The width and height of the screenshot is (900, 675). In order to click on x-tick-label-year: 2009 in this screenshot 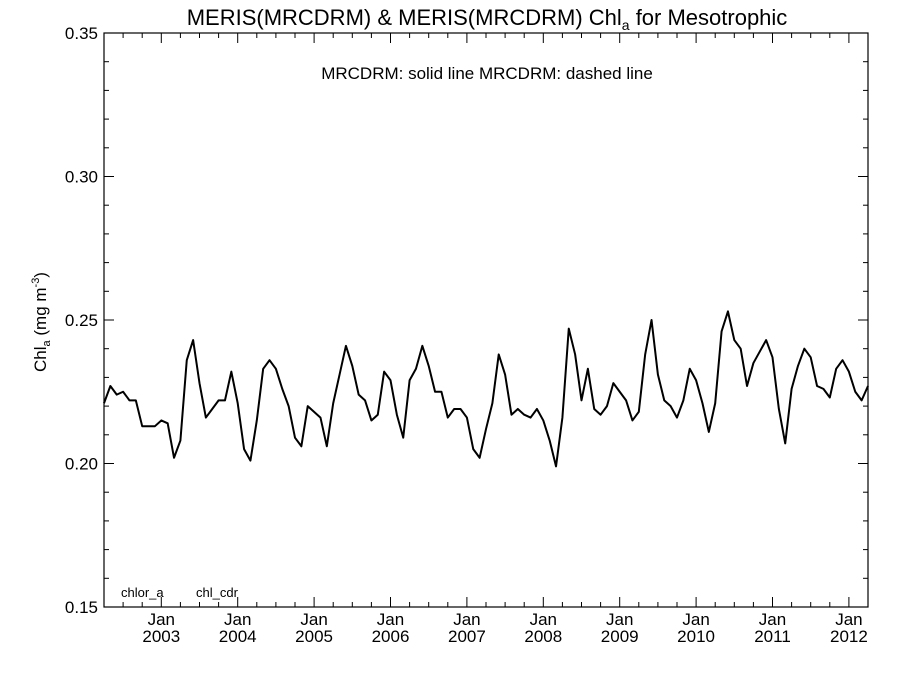, I will do `click(620, 636)`.